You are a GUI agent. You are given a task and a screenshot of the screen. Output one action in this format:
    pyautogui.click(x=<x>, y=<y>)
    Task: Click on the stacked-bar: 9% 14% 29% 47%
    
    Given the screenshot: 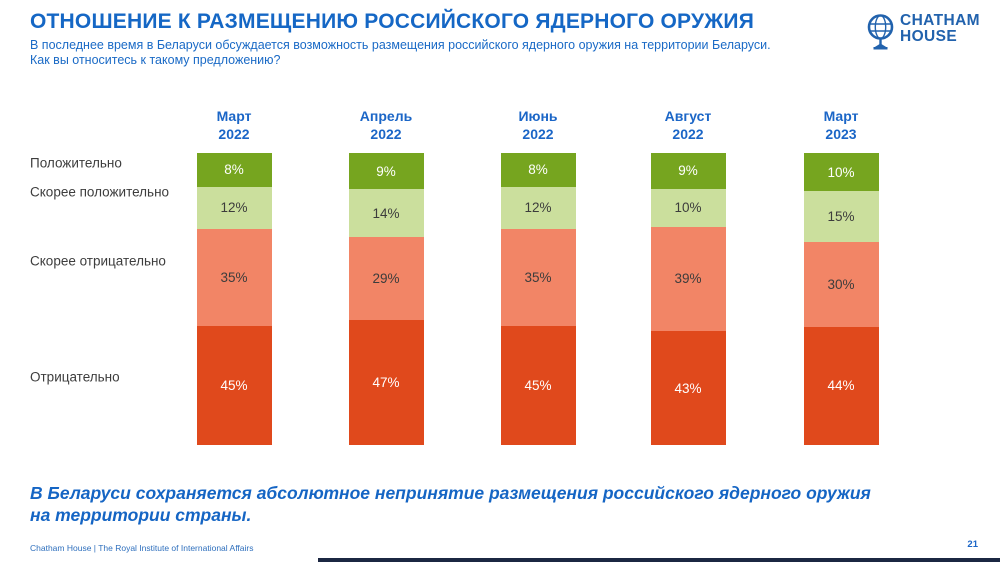 What is the action you would take?
    pyautogui.click(x=386, y=299)
    